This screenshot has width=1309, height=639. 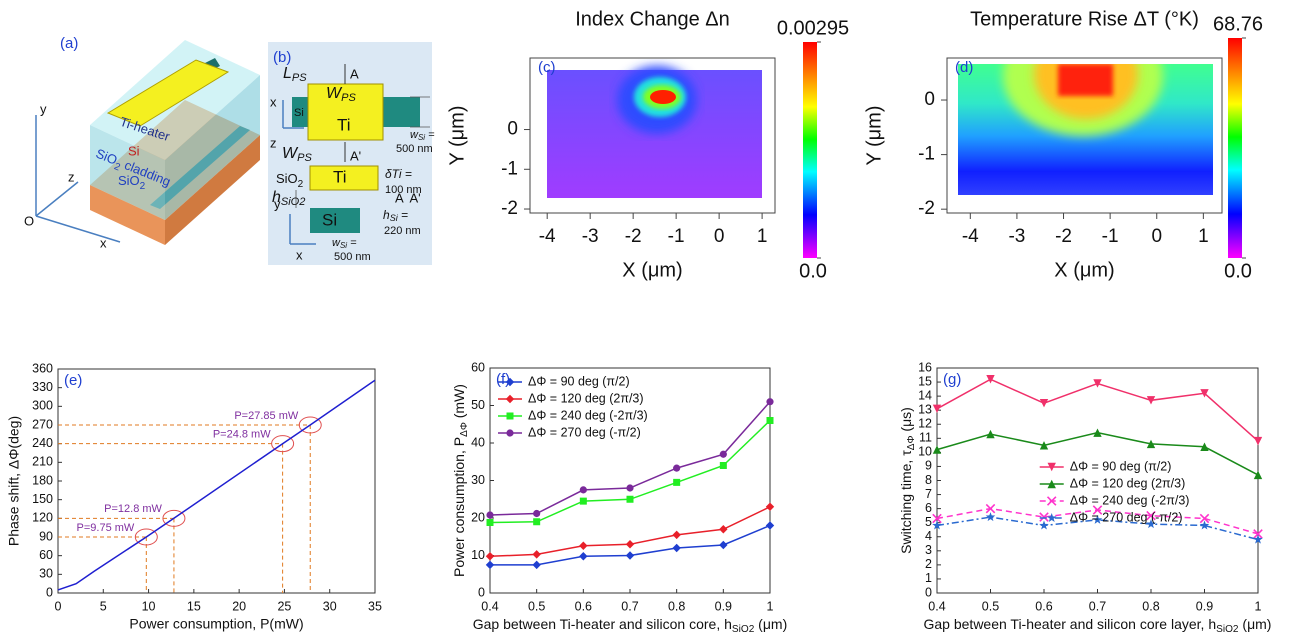 I want to click on substrate-label-main: SiO, so click(x=129, y=180).